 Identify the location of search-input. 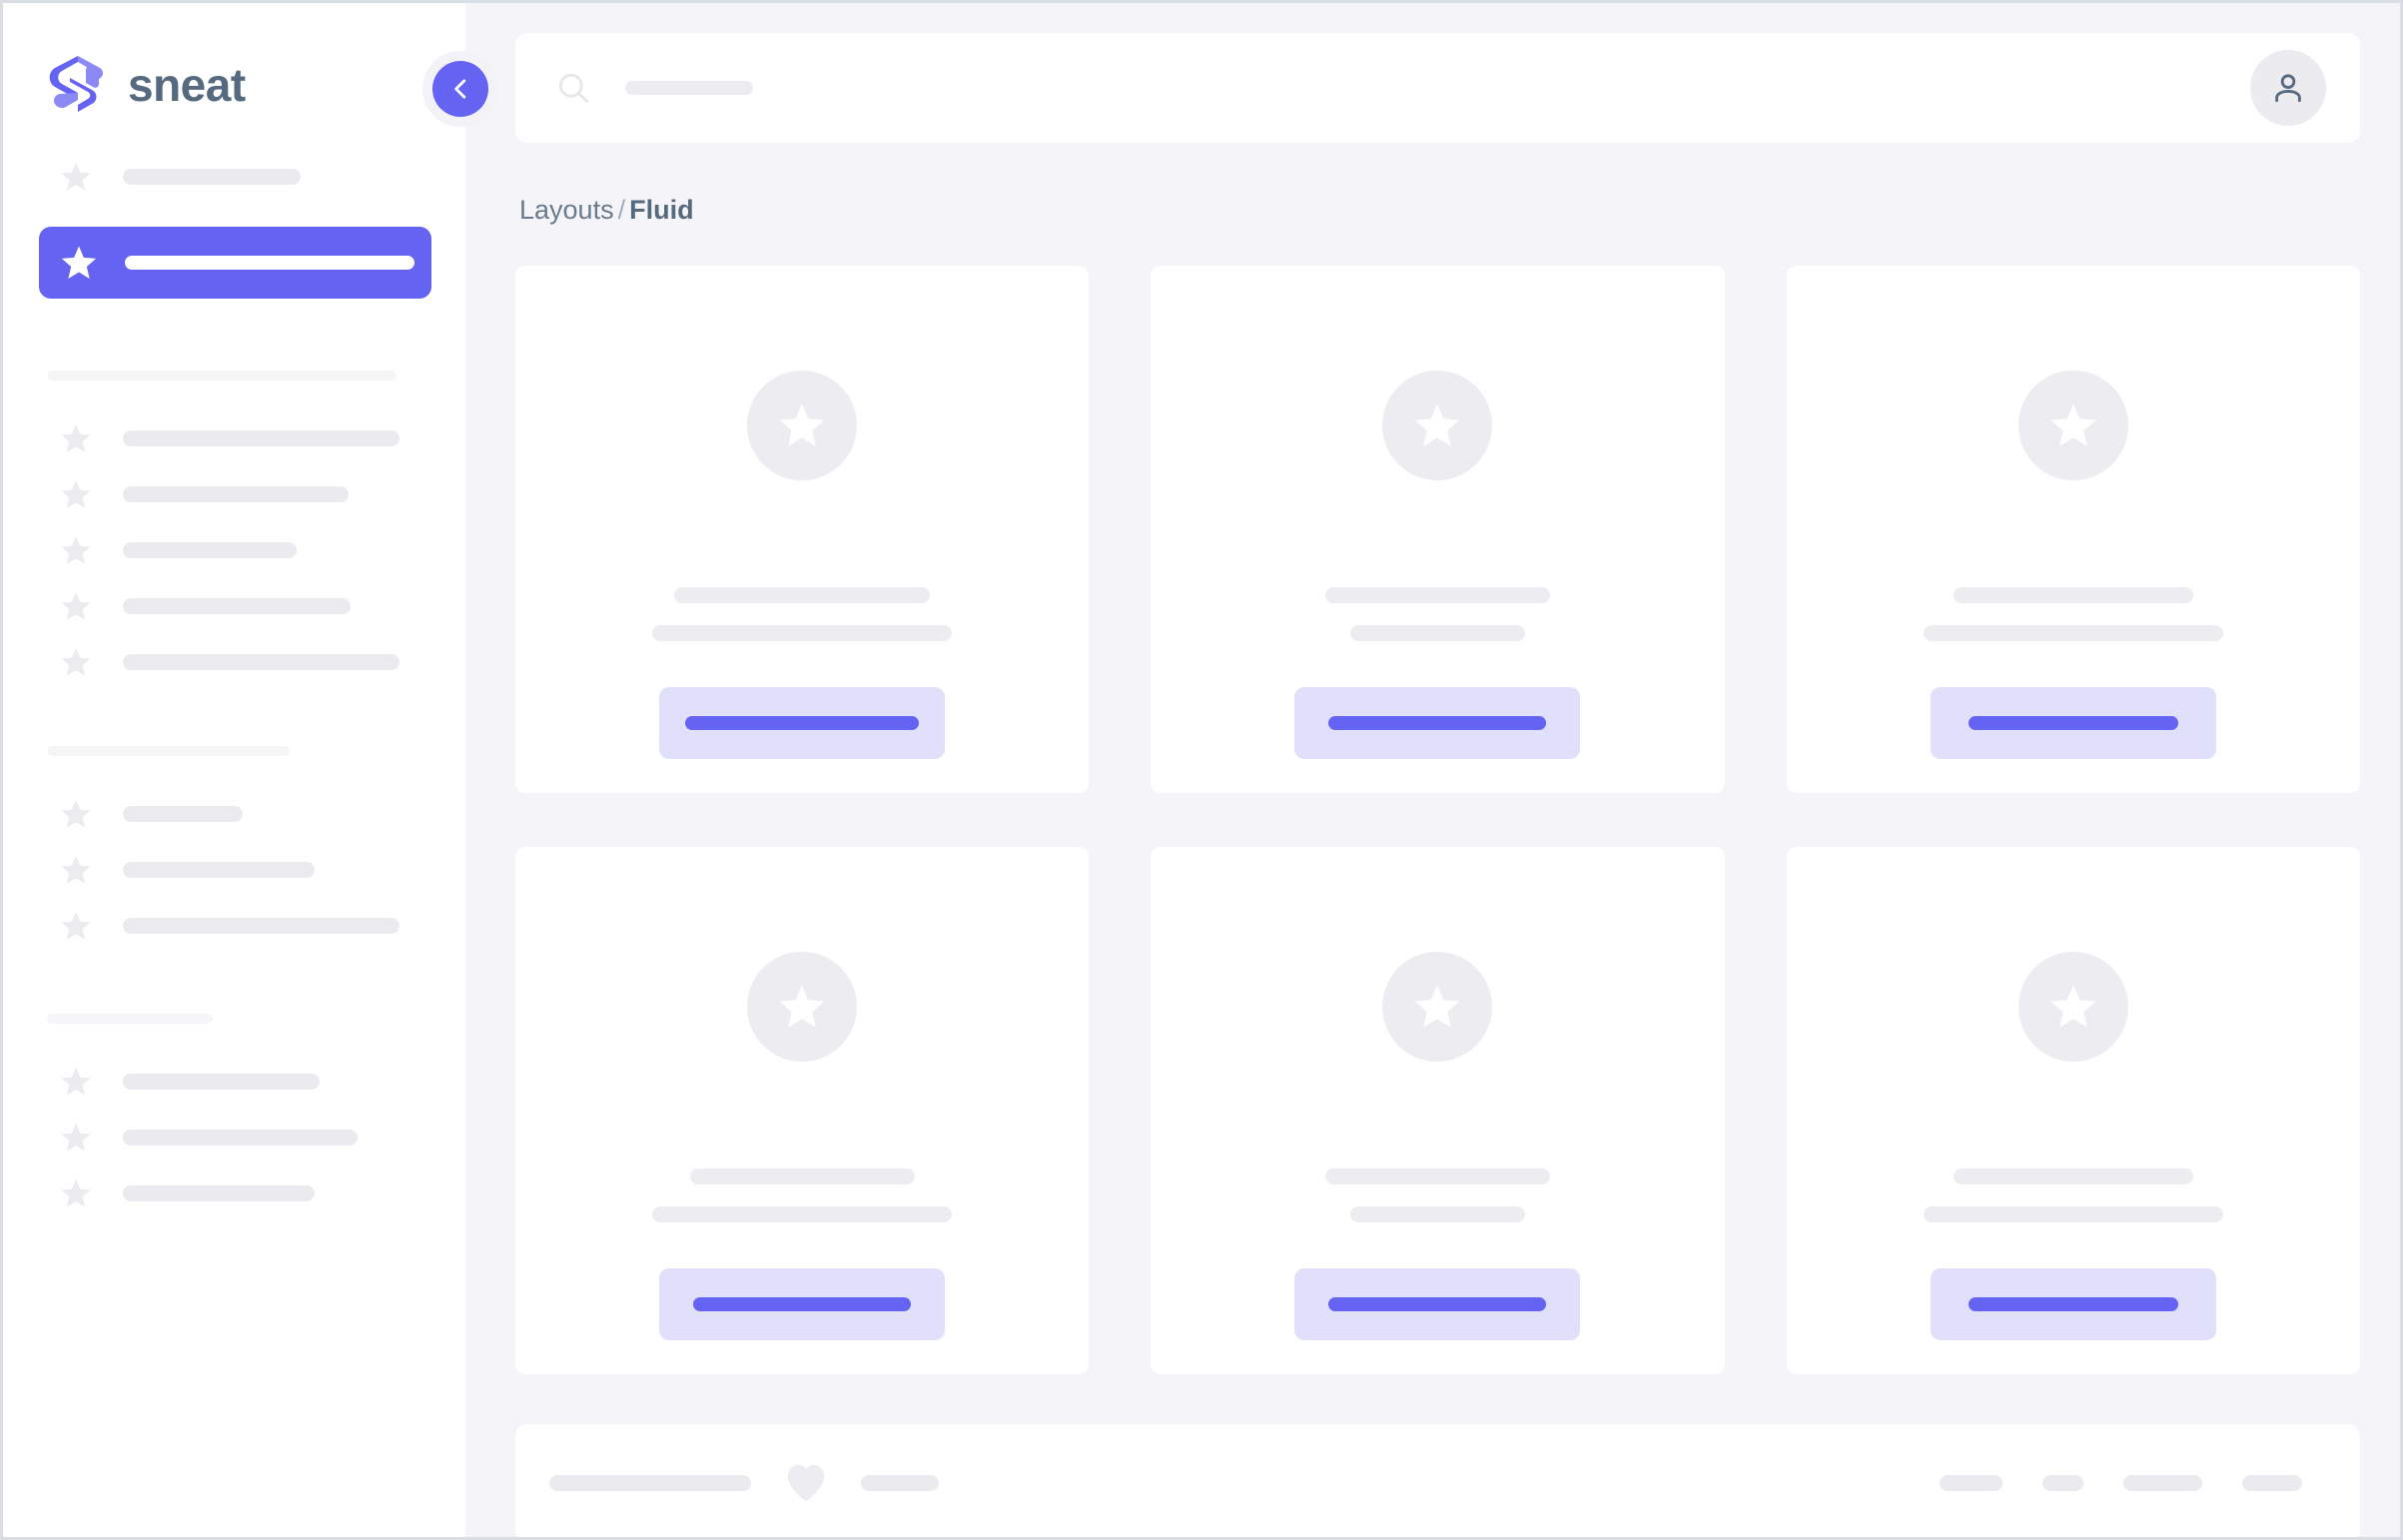
(1402, 88).